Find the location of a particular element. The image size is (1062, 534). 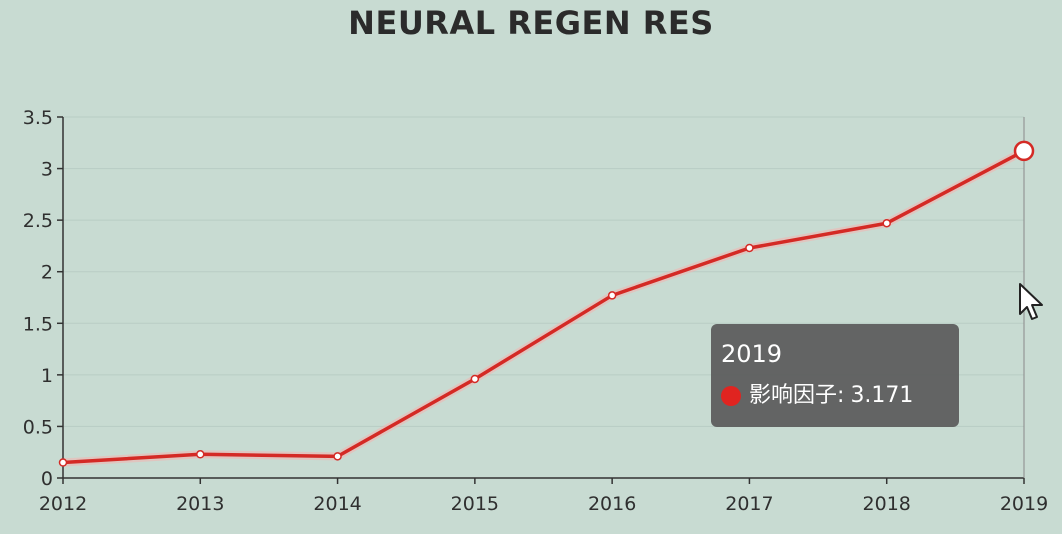

tooltip: 2019 影响因子: 3.171 is located at coordinates (835, 375).